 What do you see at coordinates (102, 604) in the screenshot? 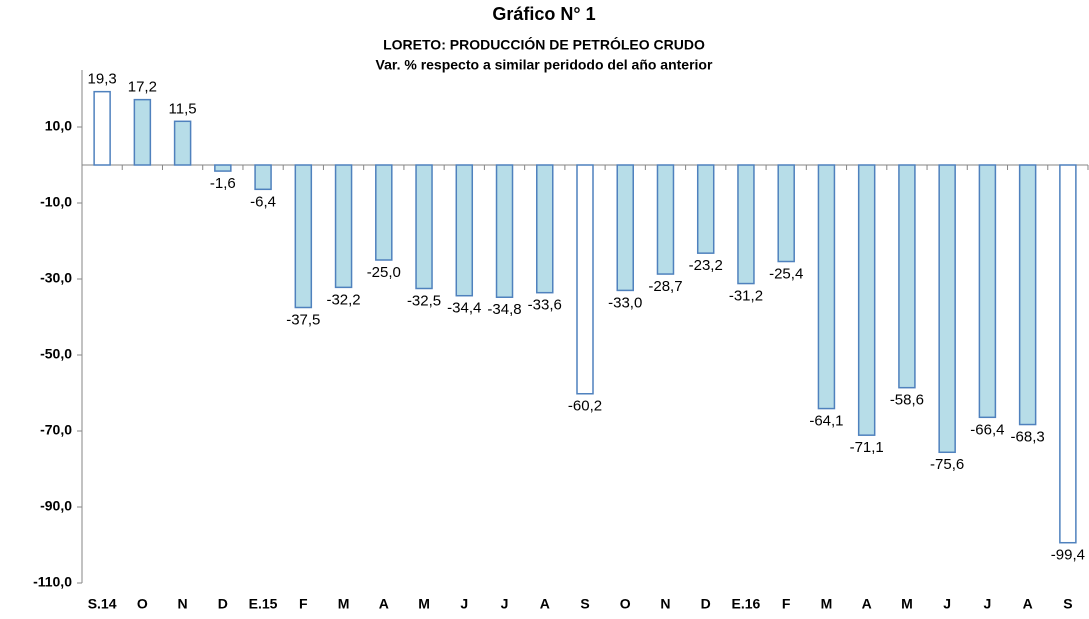
I see `x-tick-label: S.14` at bounding box center [102, 604].